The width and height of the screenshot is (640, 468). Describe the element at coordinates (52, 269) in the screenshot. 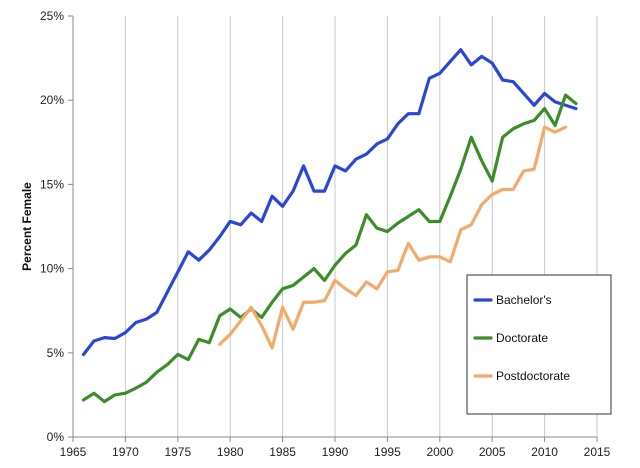

I see `y-tick-label: 10%` at that location.